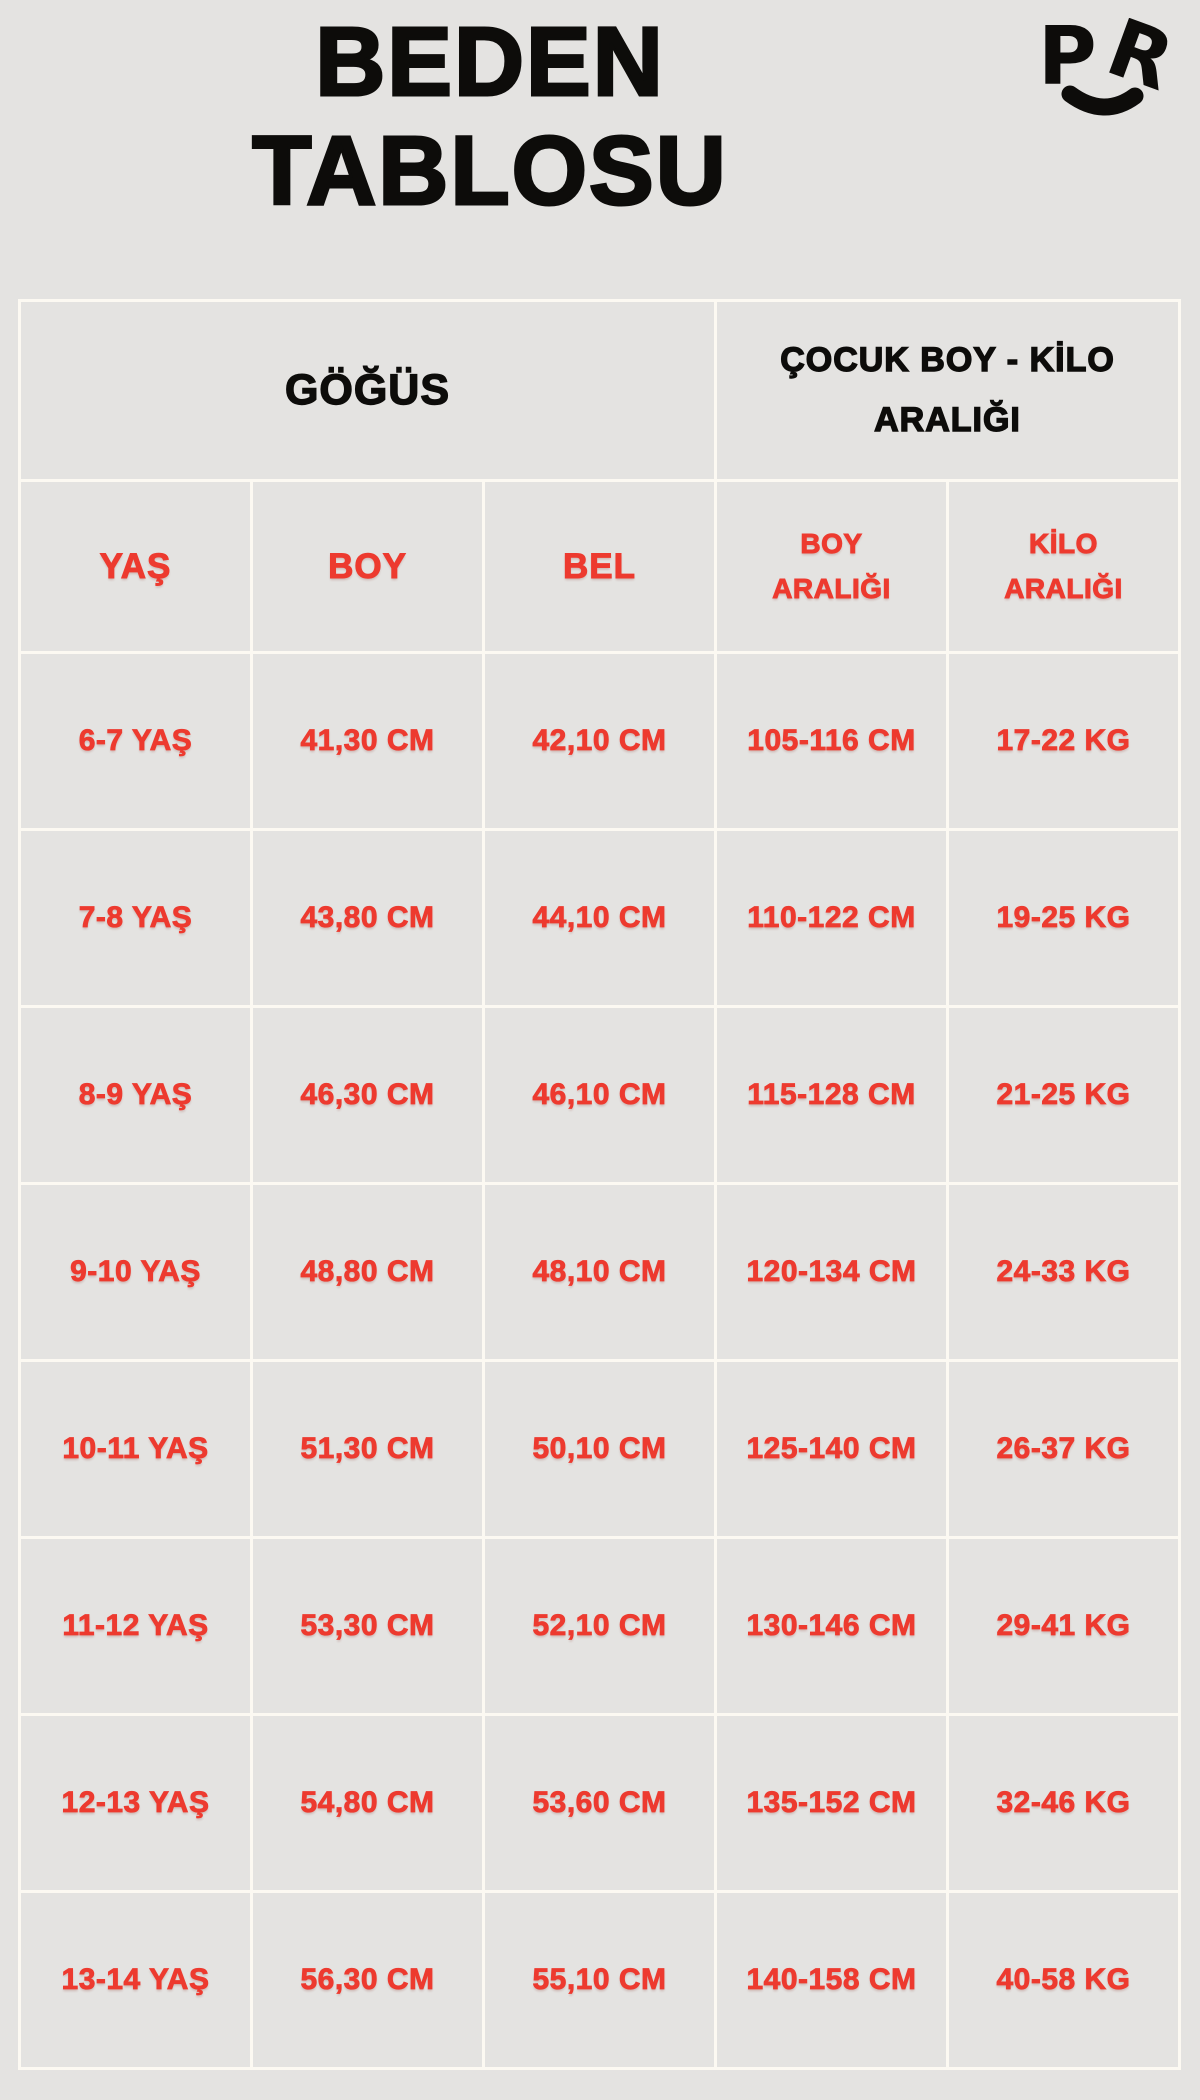  What do you see at coordinates (367, 1272) in the screenshot?
I see `cell-chest: 48,80 CM` at bounding box center [367, 1272].